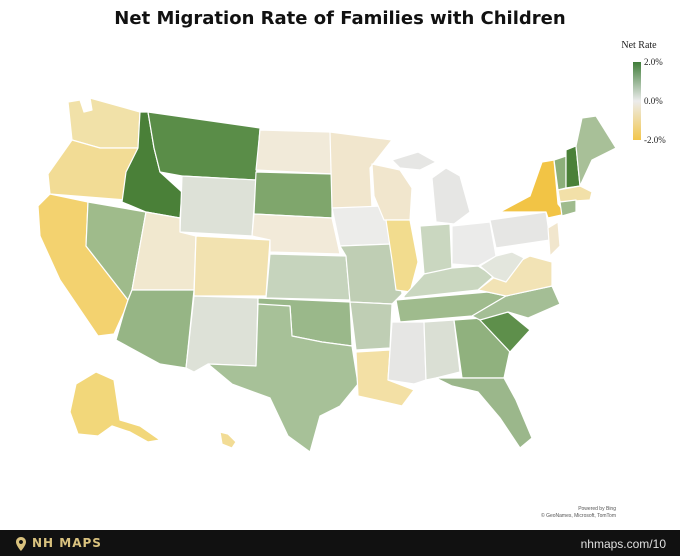 This screenshot has width=680, height=556. I want to click on state-arkansas, so click(371, 326).